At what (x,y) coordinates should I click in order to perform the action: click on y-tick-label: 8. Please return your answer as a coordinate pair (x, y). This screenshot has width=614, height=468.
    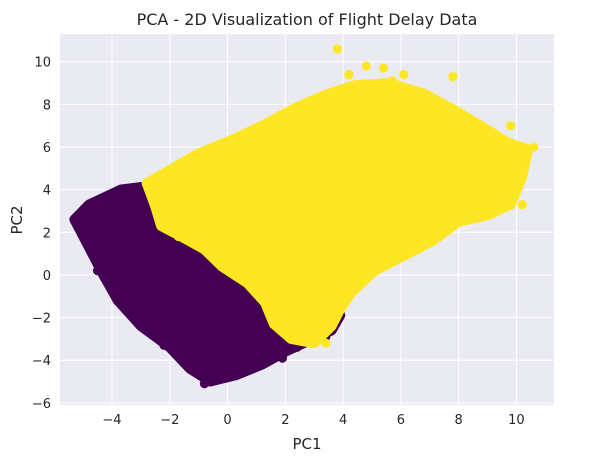
    Looking at the image, I should click on (47, 105).